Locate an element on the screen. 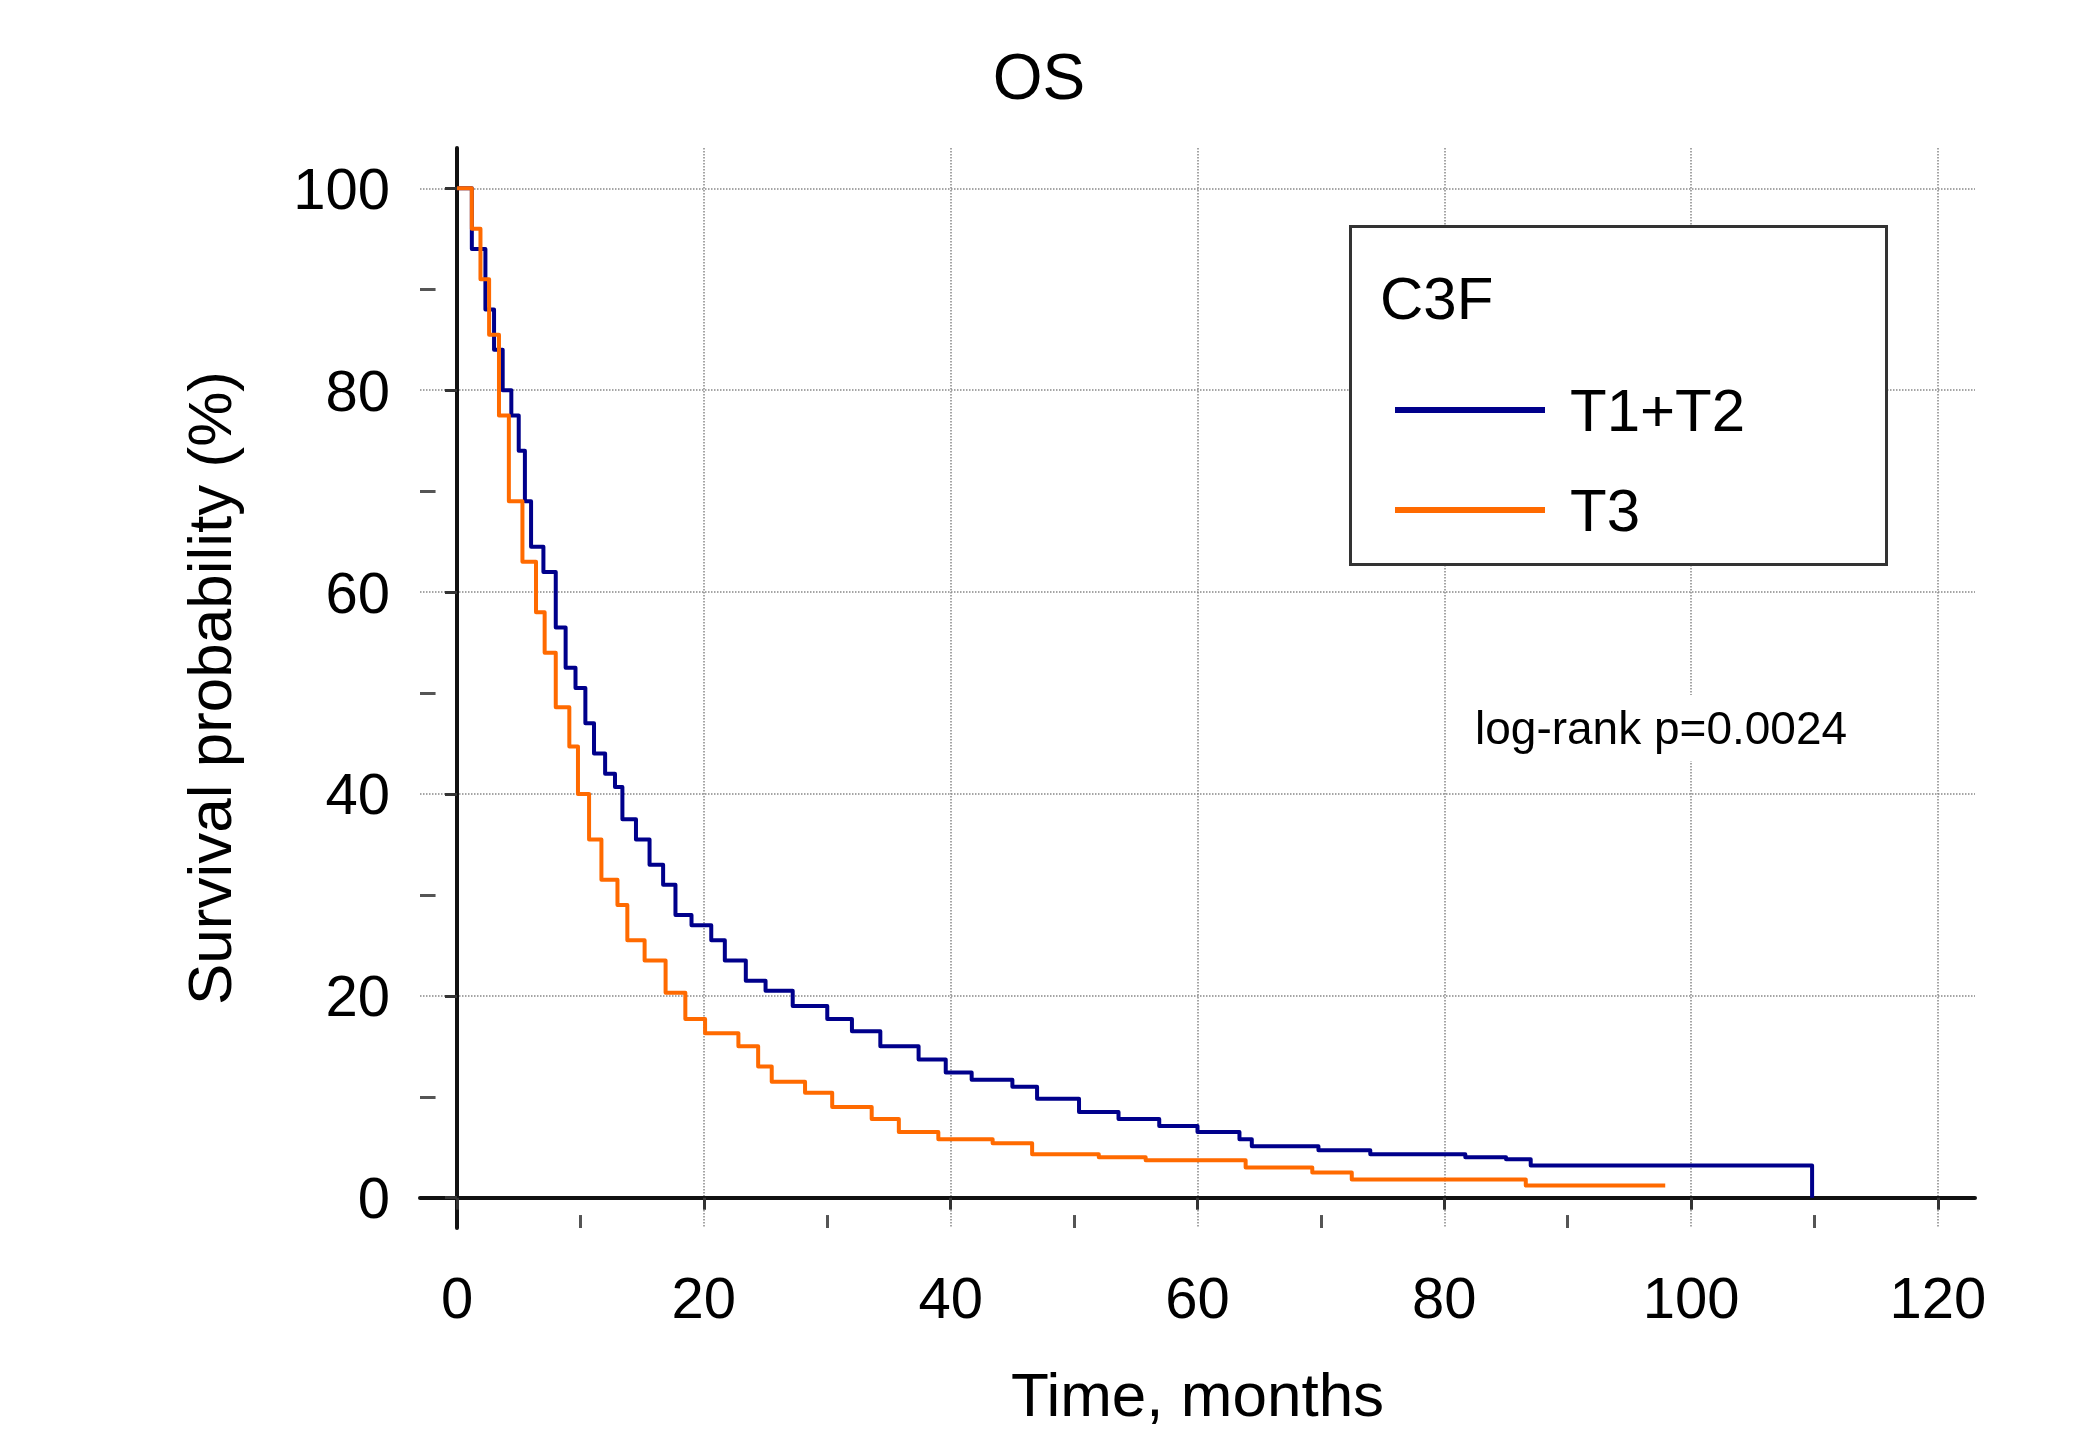  x-tick-label: 20 is located at coordinates (704, 1297).